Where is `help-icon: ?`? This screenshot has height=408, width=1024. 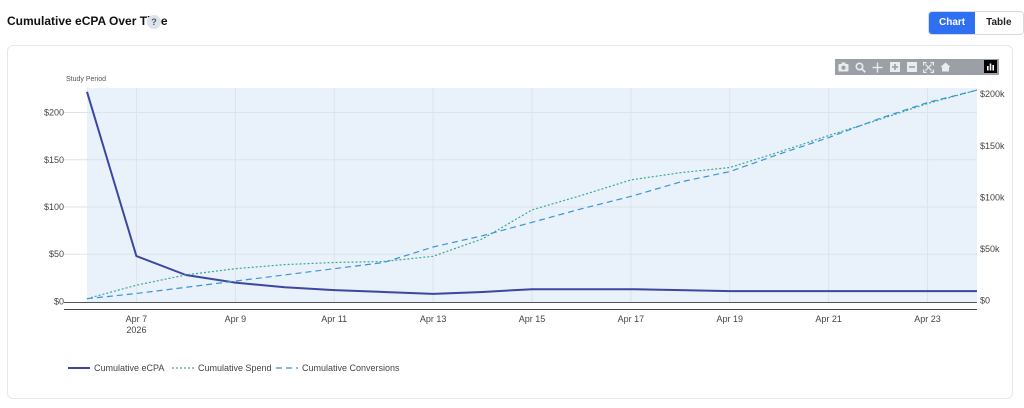
help-icon: ? is located at coordinates (154, 22).